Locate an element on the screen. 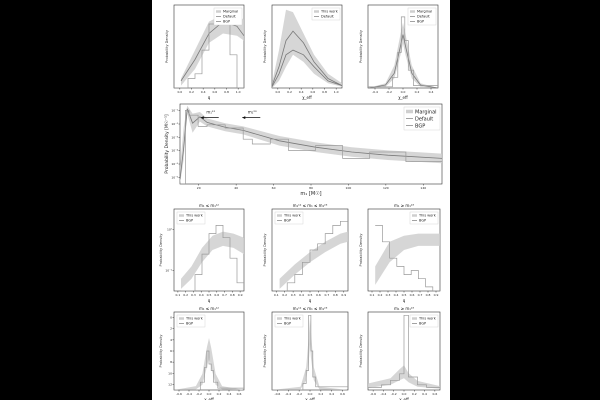 This screenshot has height=400, width=600. y-tick-label: 10⁻⁵ is located at coordinates (174, 164).